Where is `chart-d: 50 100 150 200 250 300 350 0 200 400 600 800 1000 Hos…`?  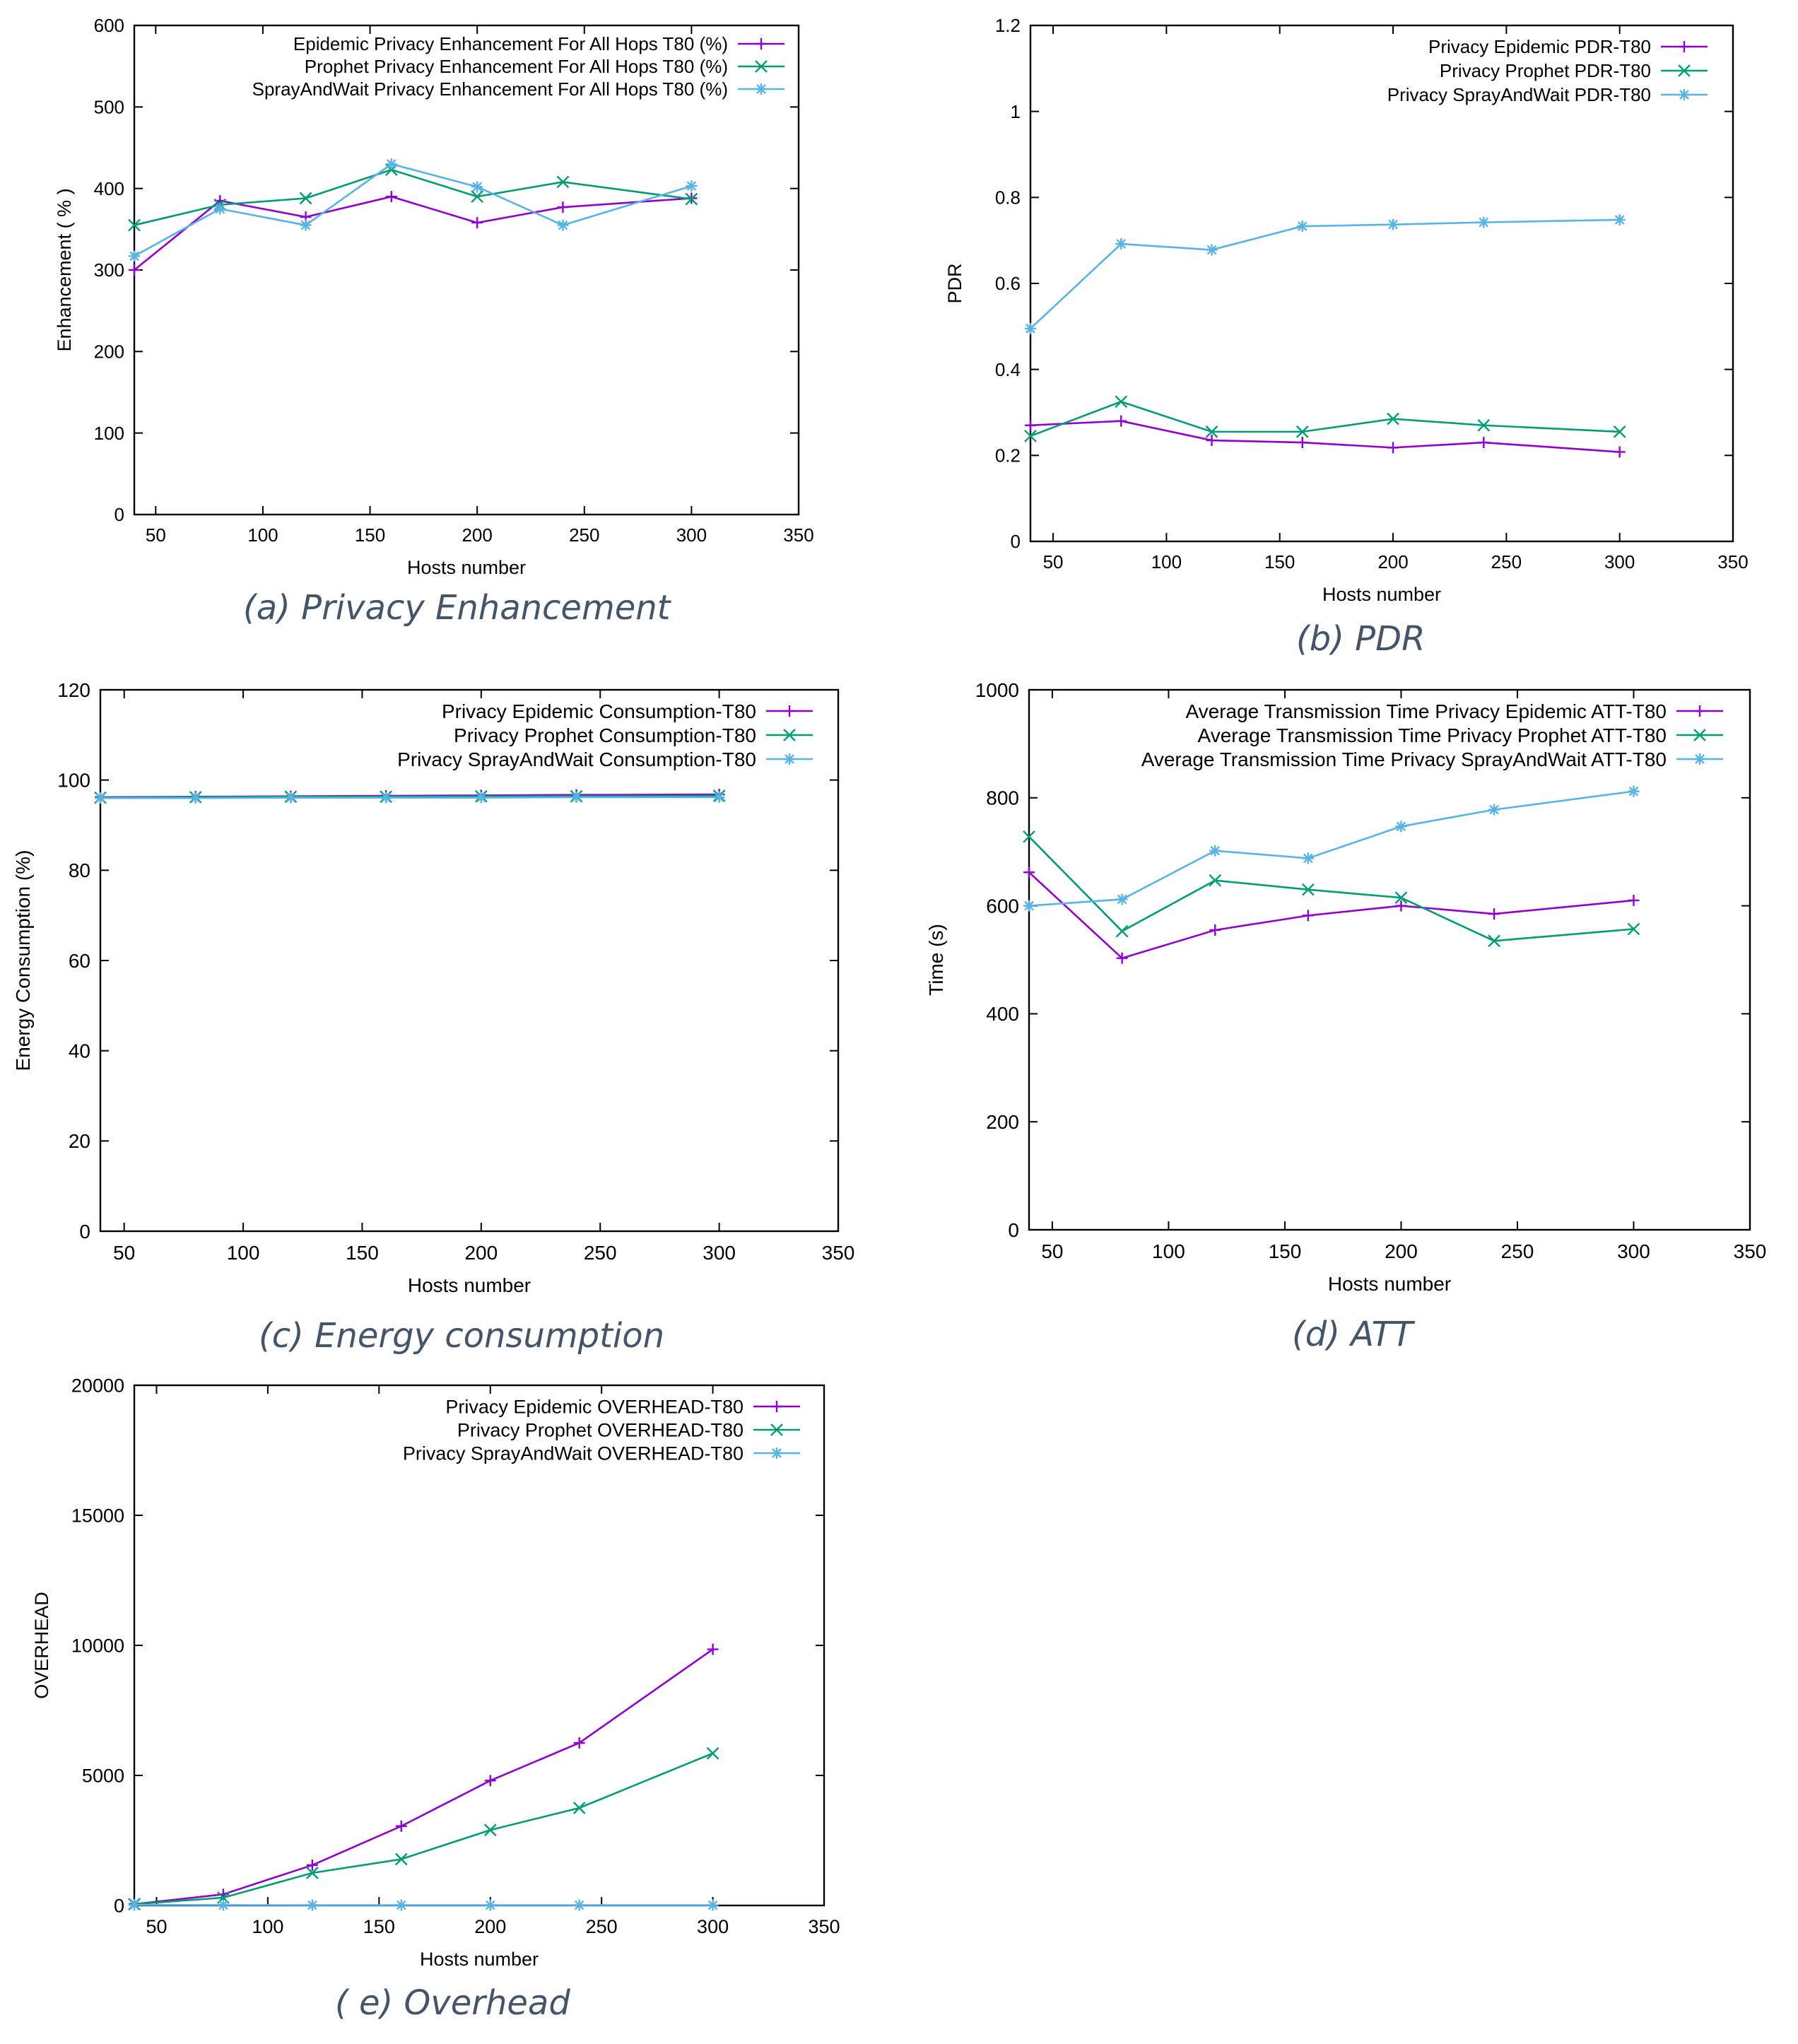 chart-d: 50 100 150 200 250 300 350 0 200 400 600 800 1000 Hos… is located at coordinates (1346, 987).